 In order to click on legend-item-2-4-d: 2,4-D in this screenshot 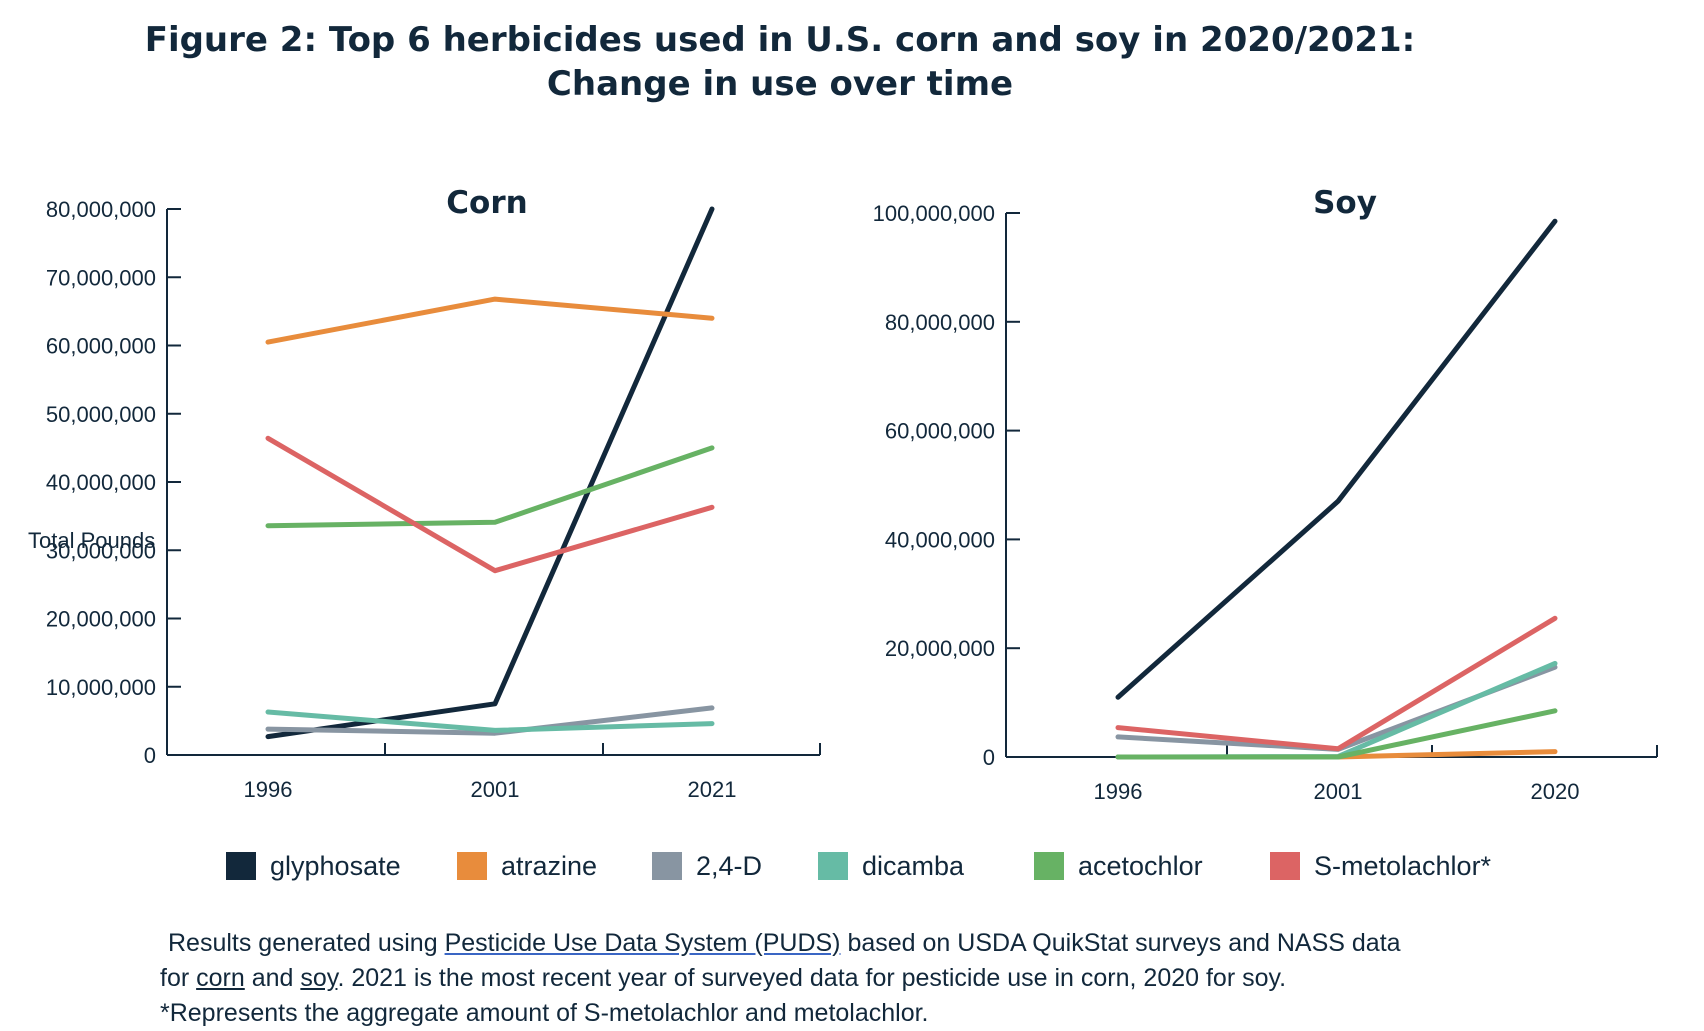, I will do `click(707, 866)`.